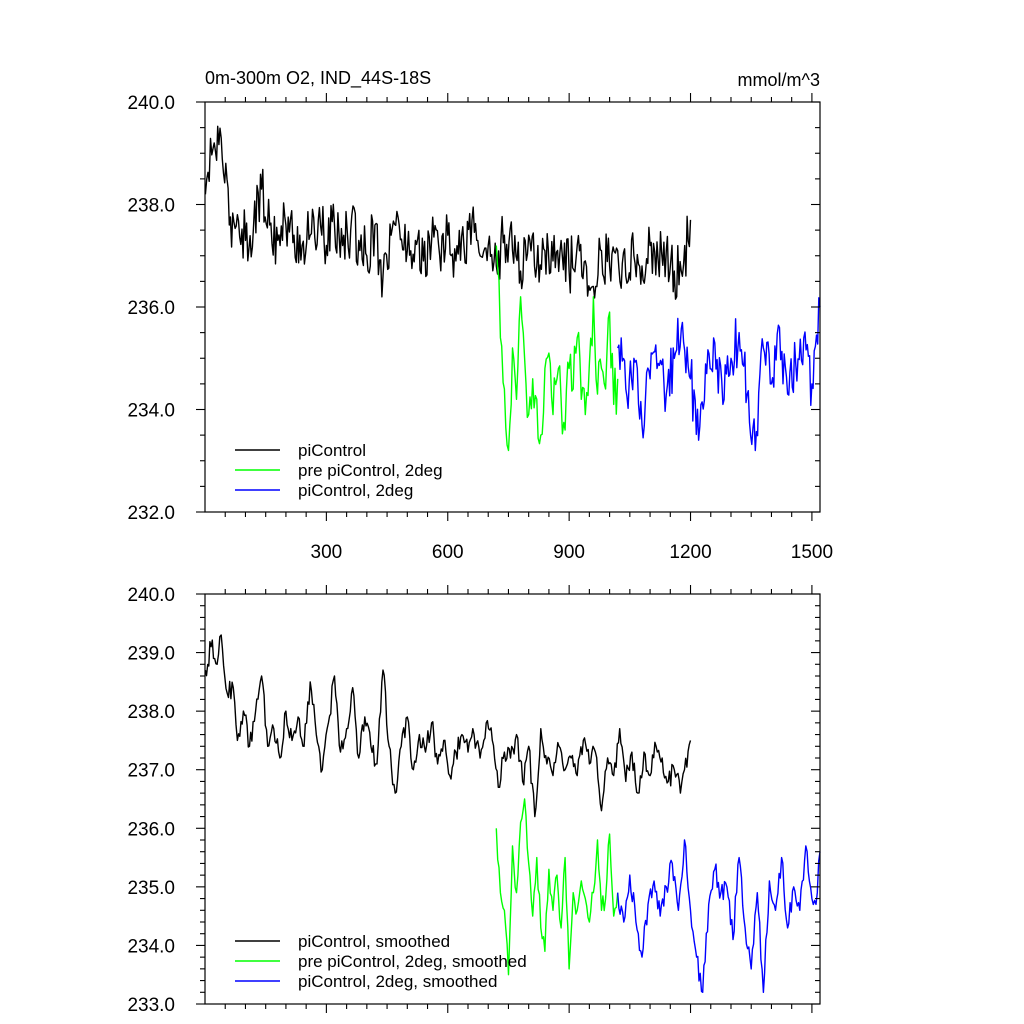 The height and width of the screenshot is (1024, 1024). I want to click on legend-label: pre piControl, 2deg, so click(370, 470).